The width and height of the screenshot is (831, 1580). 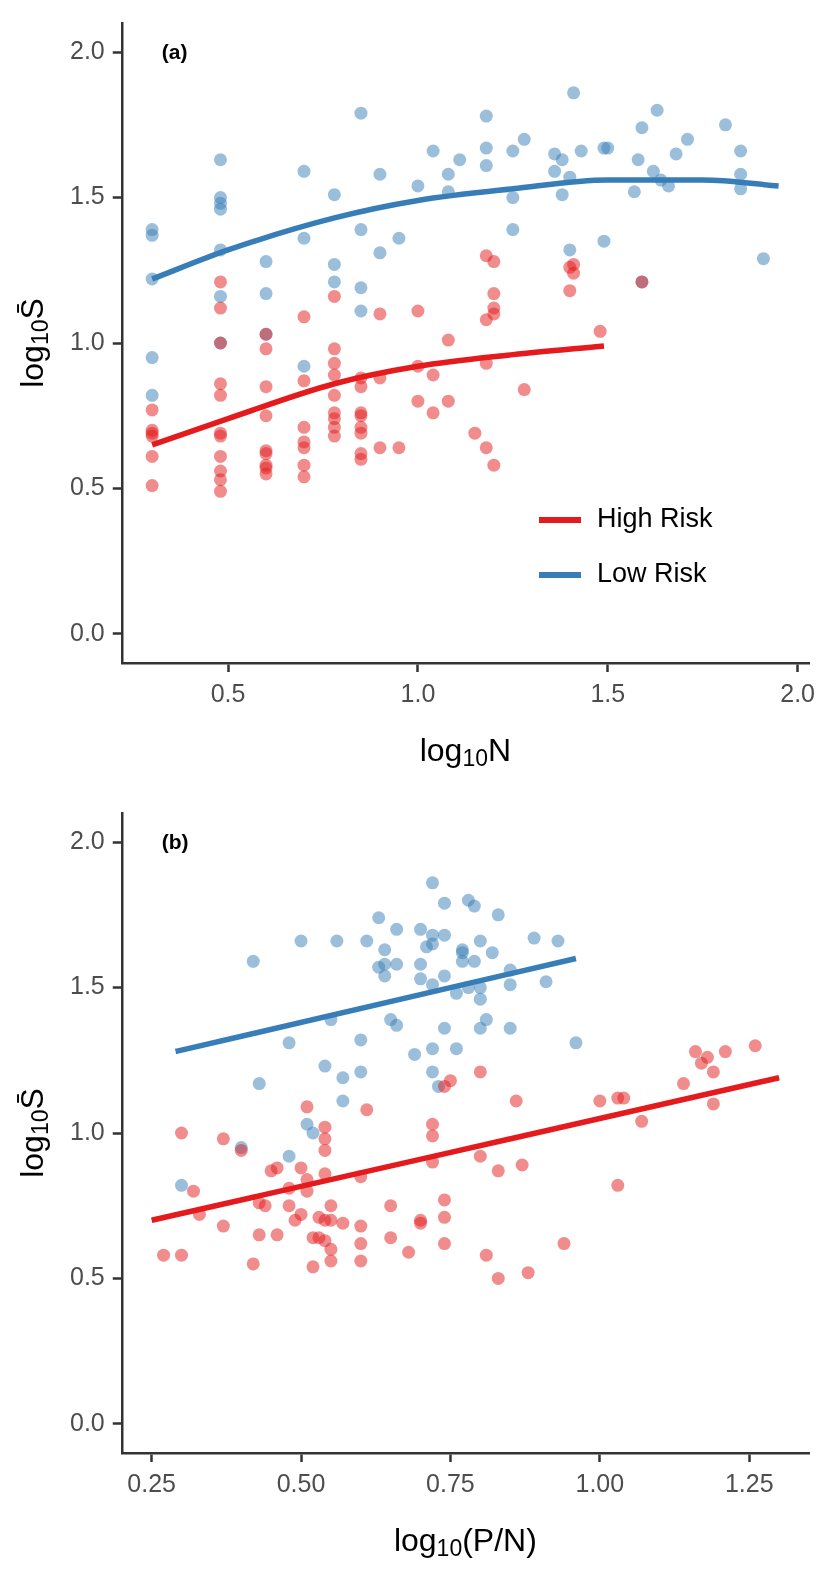 What do you see at coordinates (600, 1482) in the screenshot?
I see `x-tick-label: 1.00` at bounding box center [600, 1482].